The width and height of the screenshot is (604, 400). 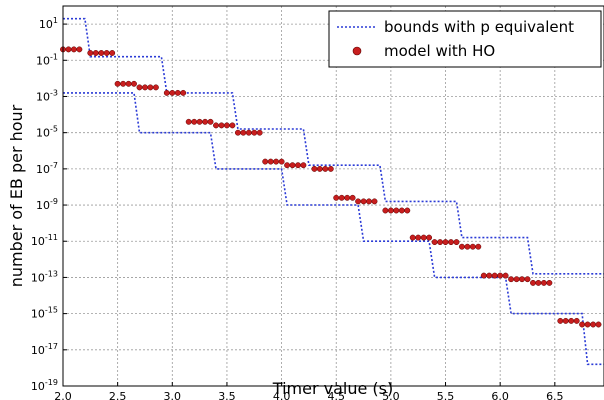 I want to click on x-tick-label: 5.0, so click(x=391, y=395).